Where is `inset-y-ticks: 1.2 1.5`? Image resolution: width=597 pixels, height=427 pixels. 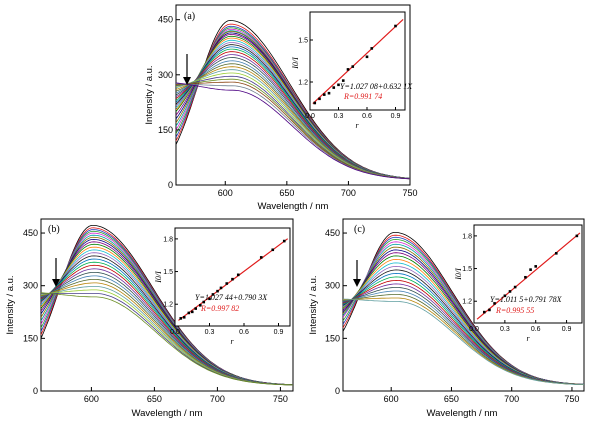
inset-y-ticks: 1.2 1.5 is located at coordinates (305, 62).